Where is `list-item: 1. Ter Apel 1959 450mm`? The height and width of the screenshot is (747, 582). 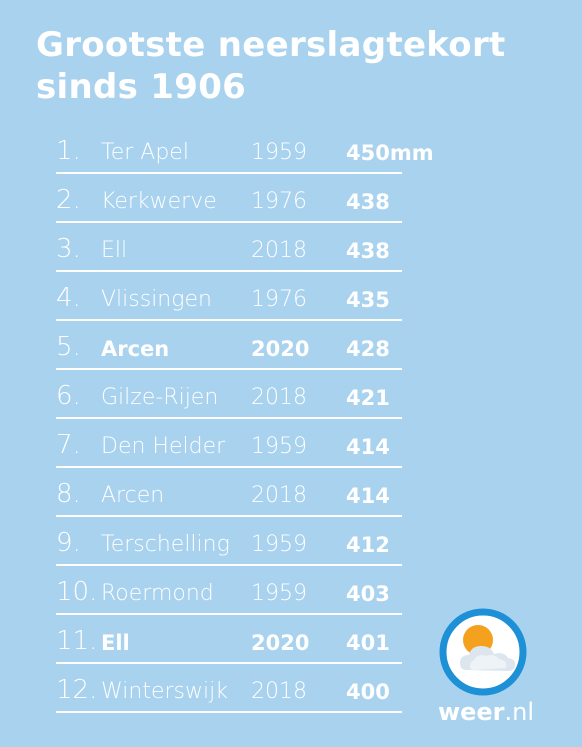
list-item: 1. Ter Apel 1959 450mm is located at coordinates (276, 158).